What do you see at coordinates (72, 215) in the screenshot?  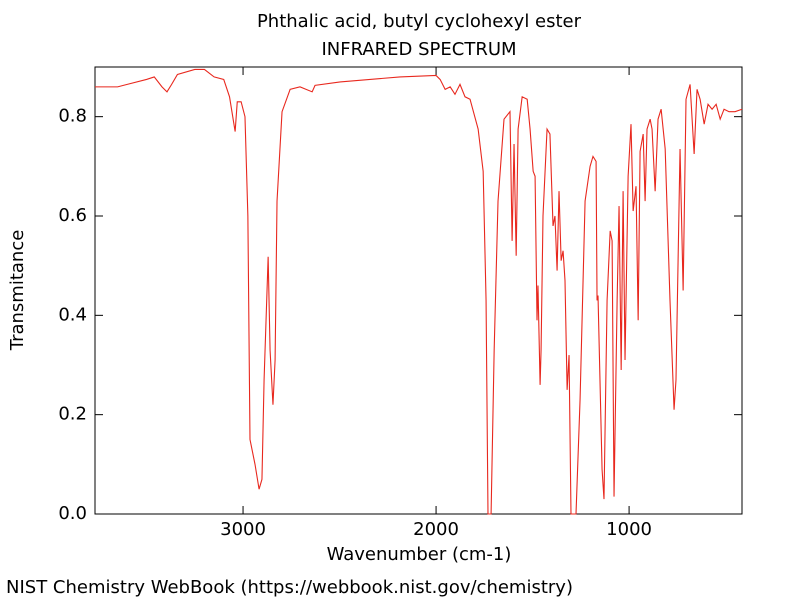 I see `y-tick-label: 0.6` at bounding box center [72, 215].